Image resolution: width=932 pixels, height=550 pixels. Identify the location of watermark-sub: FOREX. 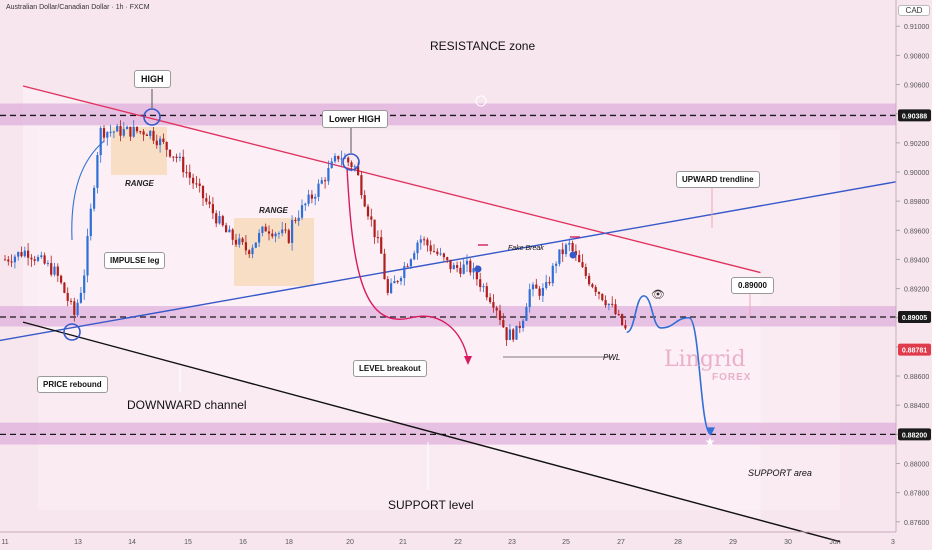
(732, 377).